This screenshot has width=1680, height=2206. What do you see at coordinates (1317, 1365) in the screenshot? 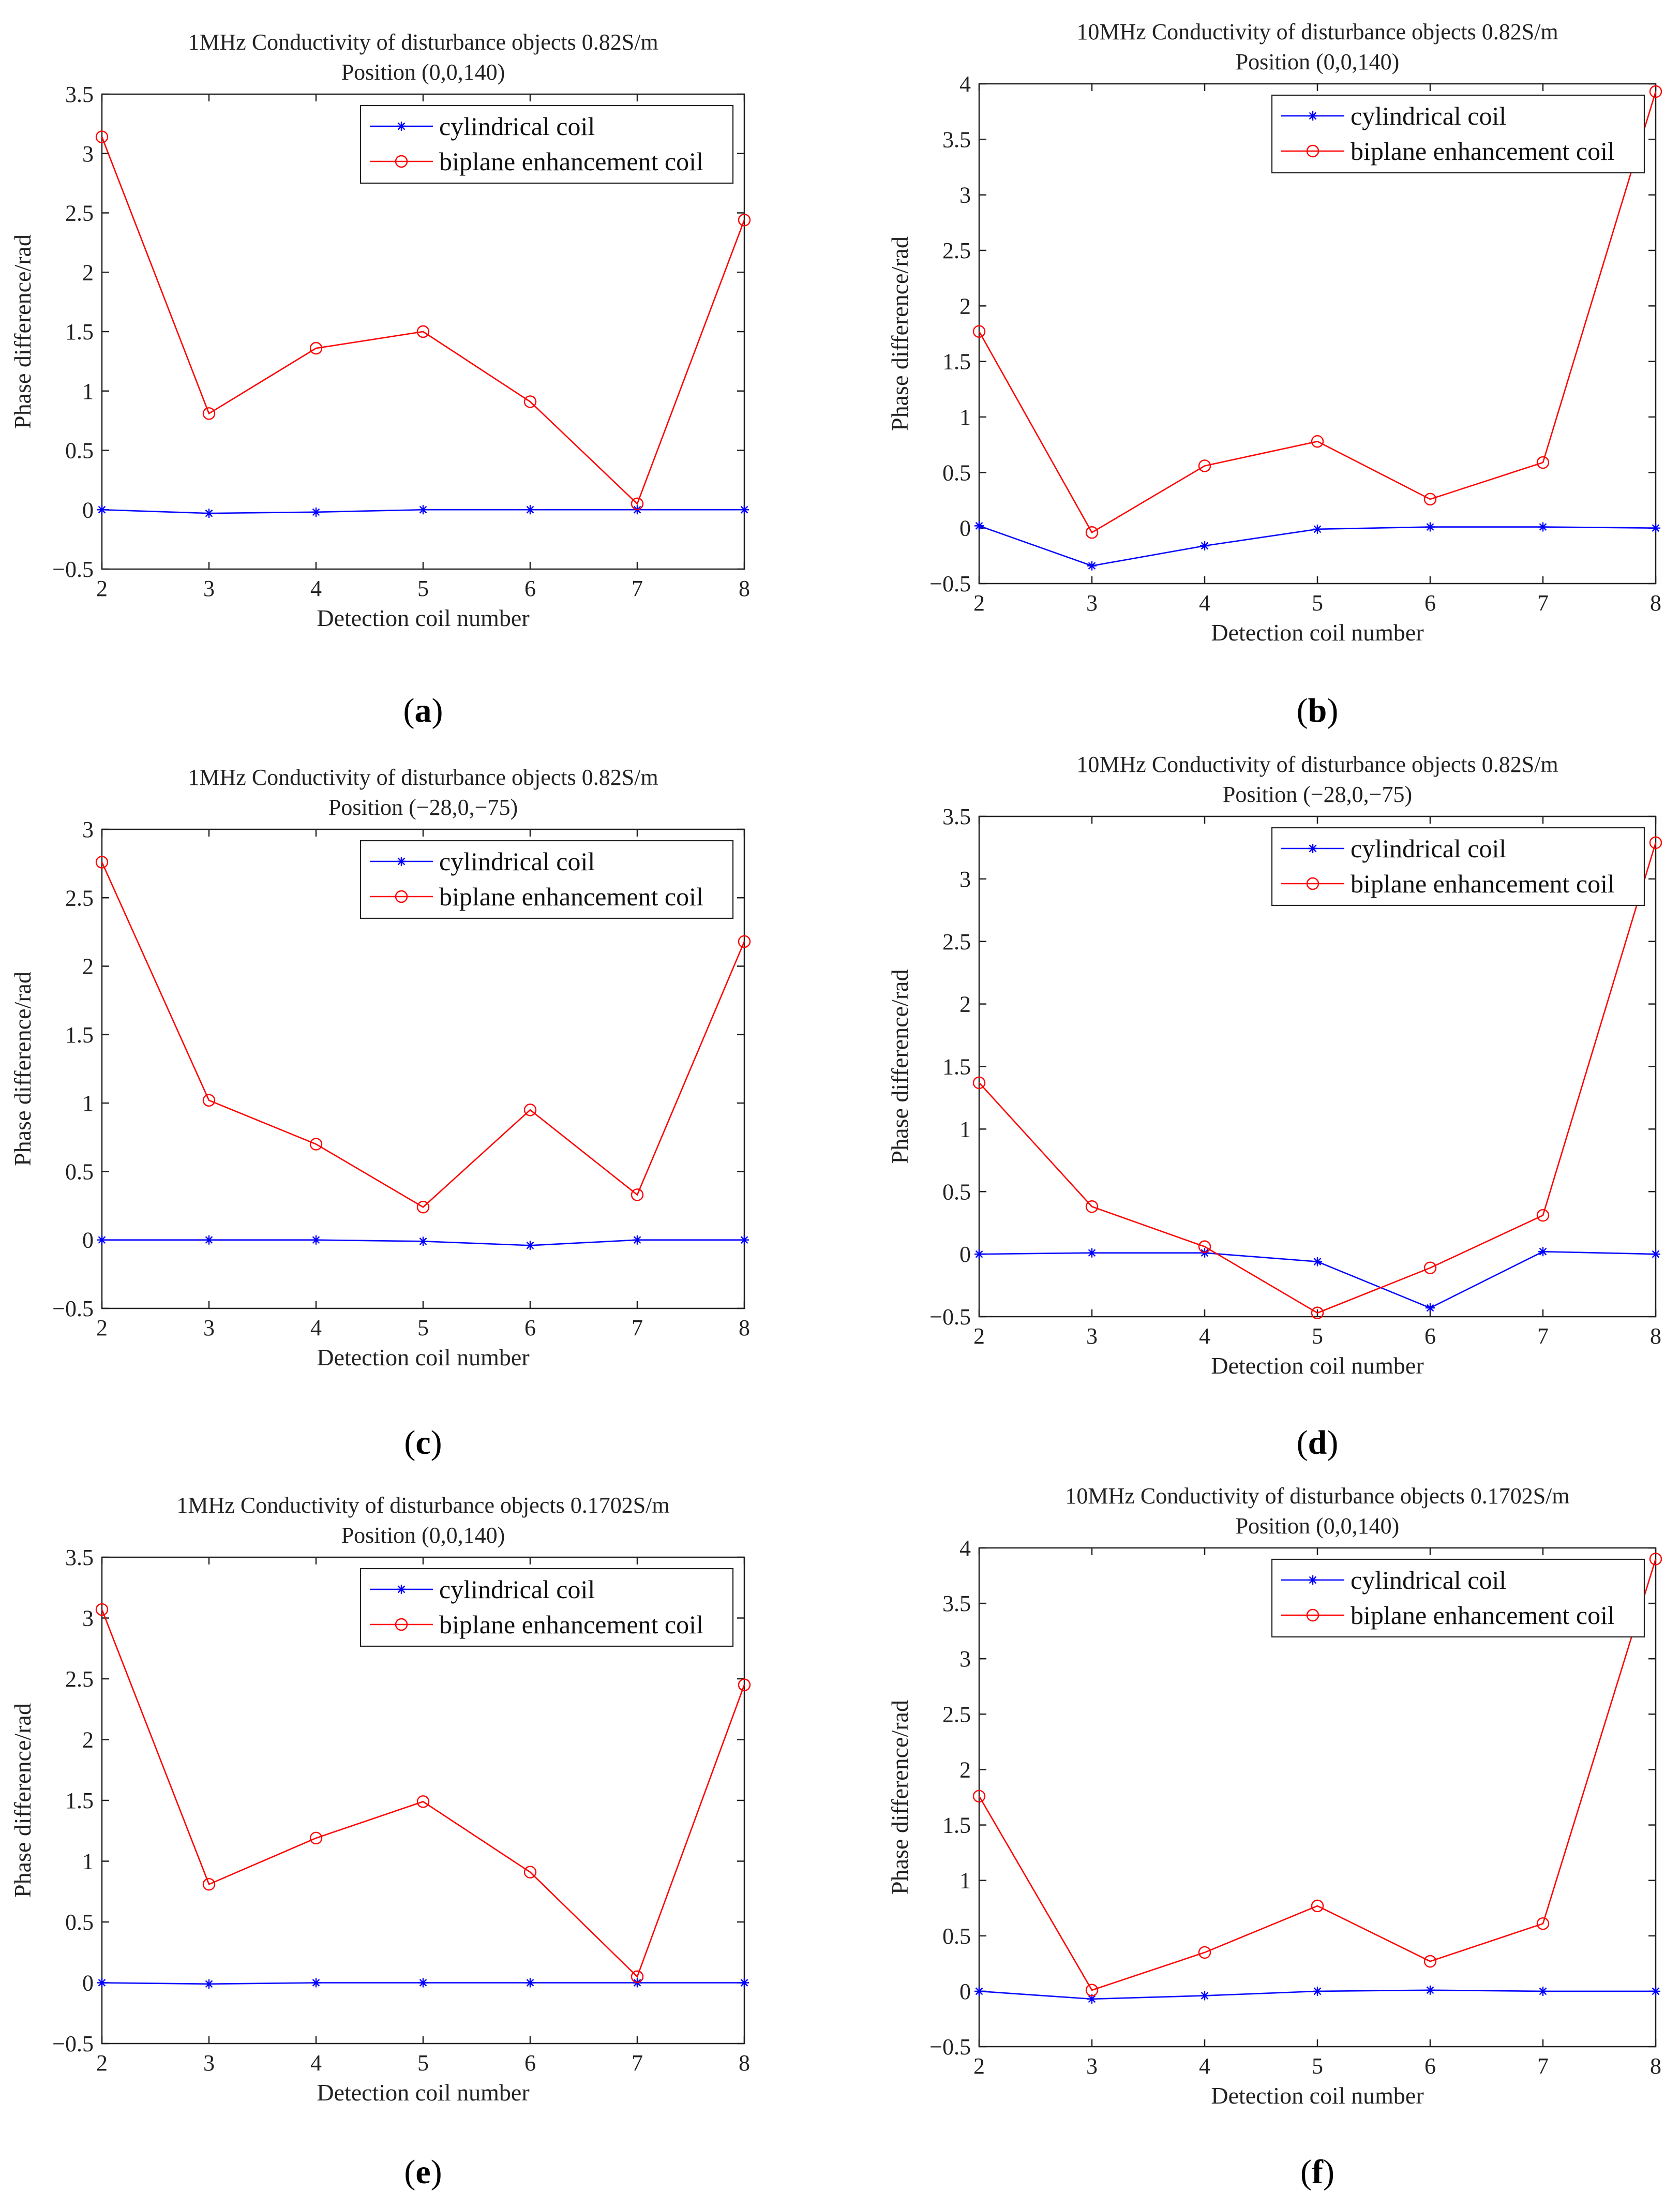
I see `x-axis-label-d: Detection coil number` at bounding box center [1317, 1365].